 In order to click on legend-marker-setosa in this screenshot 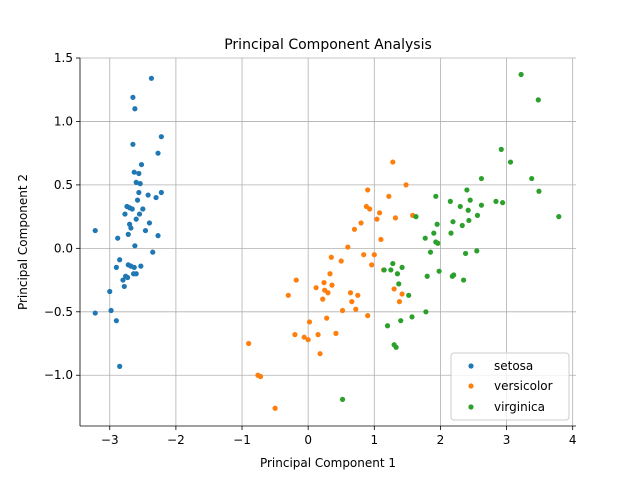, I will do `click(471, 366)`.